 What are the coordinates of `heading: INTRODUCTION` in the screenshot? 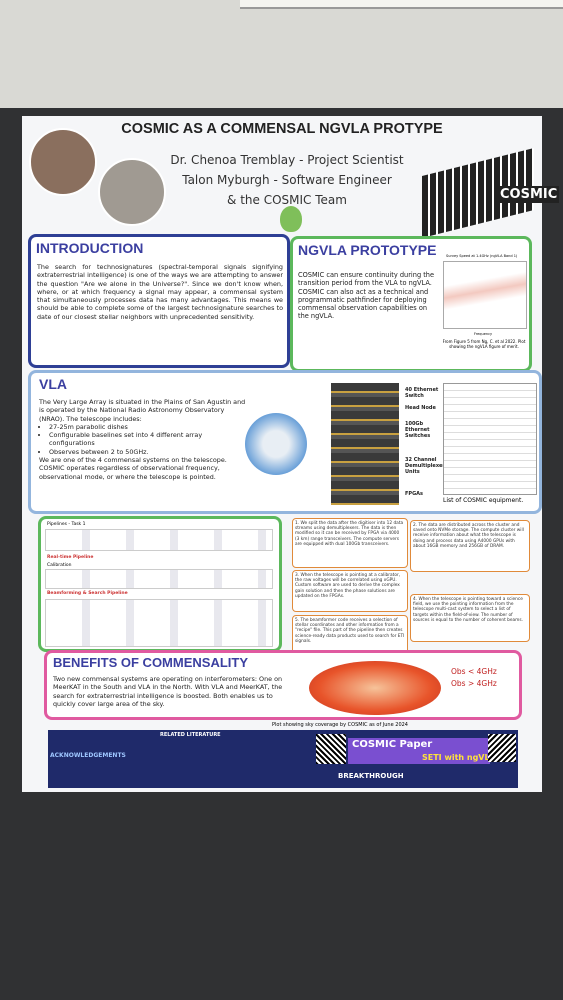 It's located at (90, 248).